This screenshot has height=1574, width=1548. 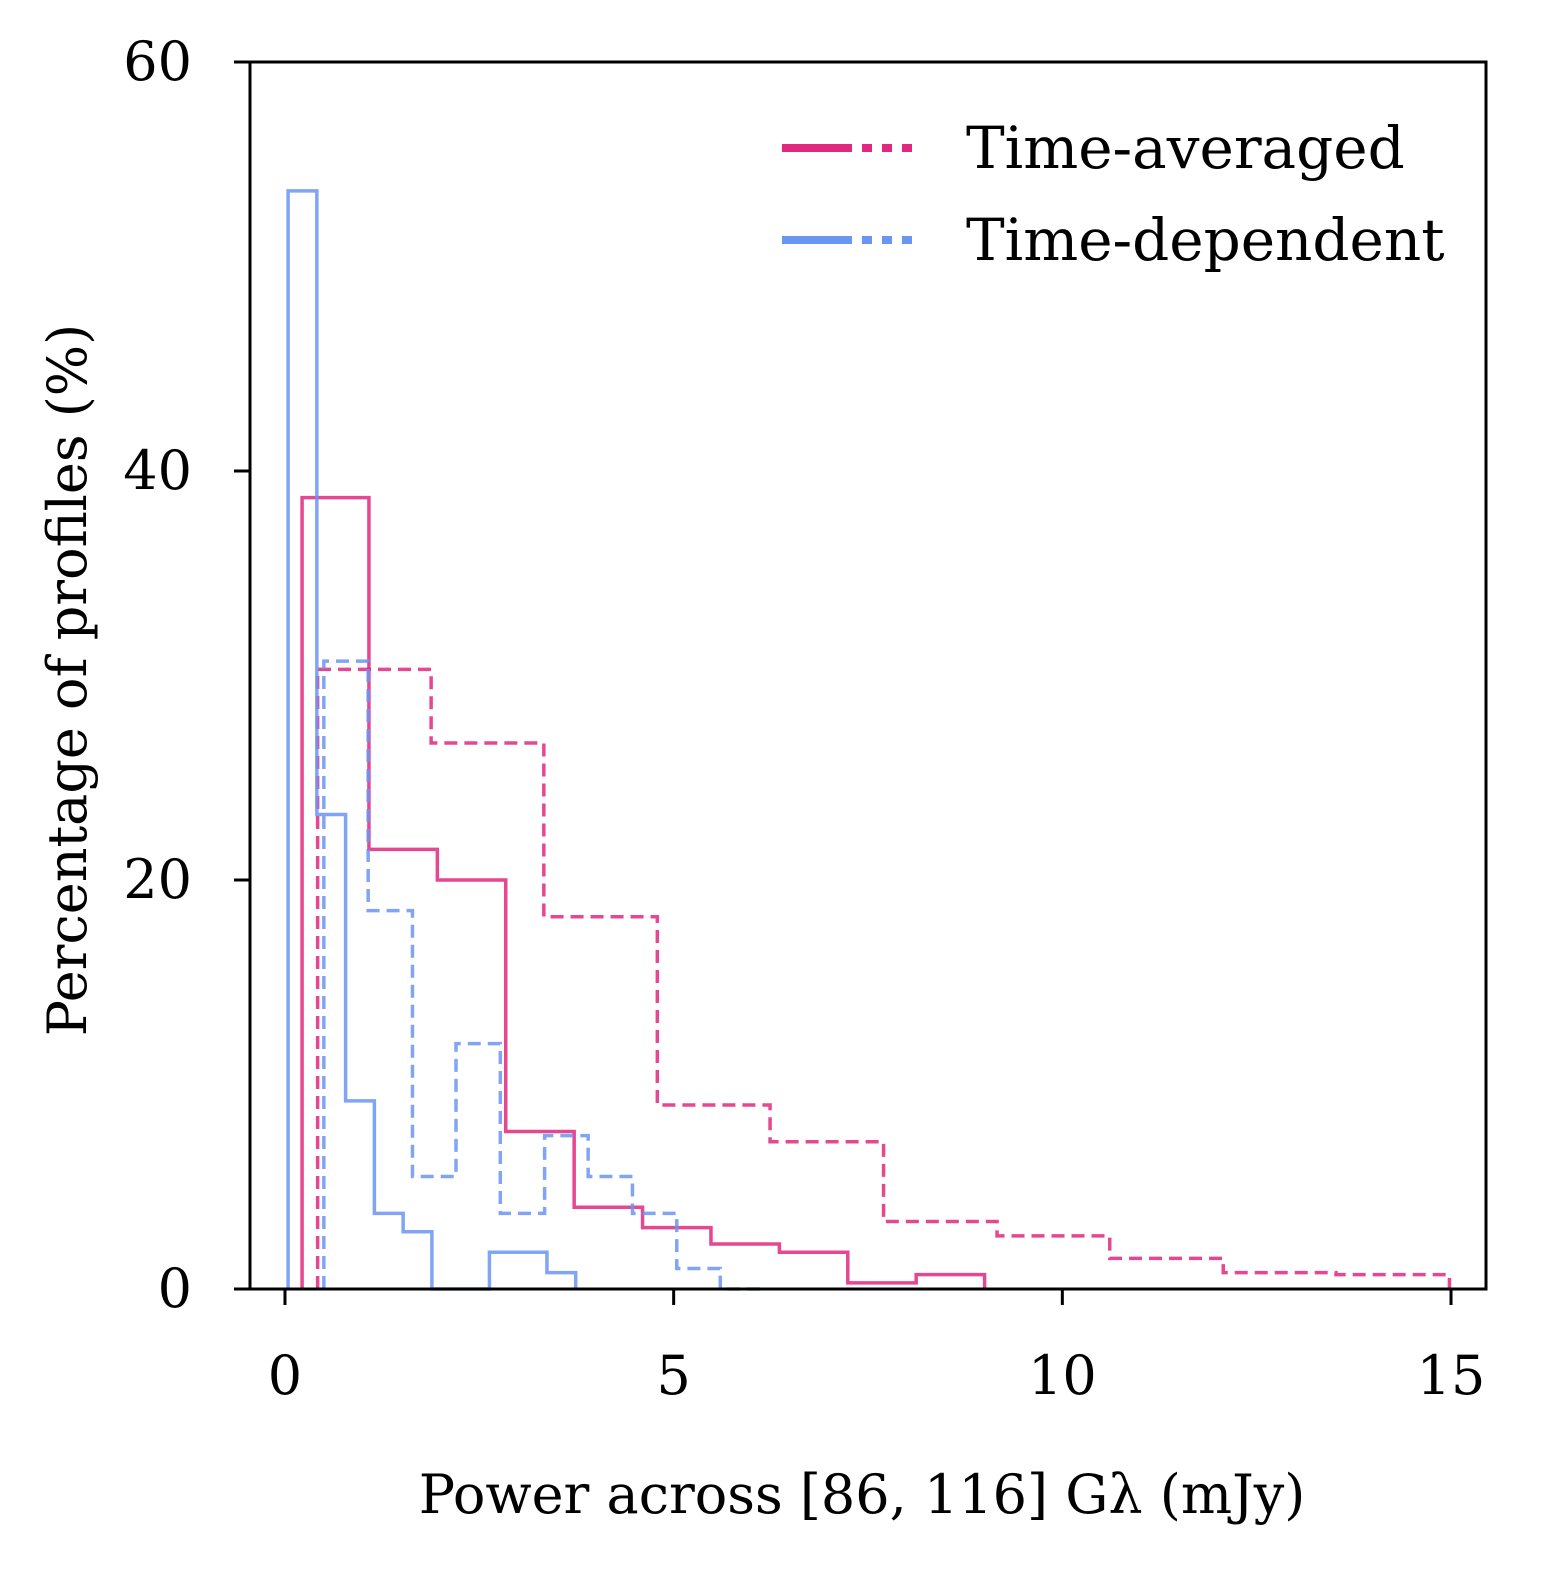 What do you see at coordinates (877, 1348) in the screenshot?
I see `x-axis: 0 5 10 15` at bounding box center [877, 1348].